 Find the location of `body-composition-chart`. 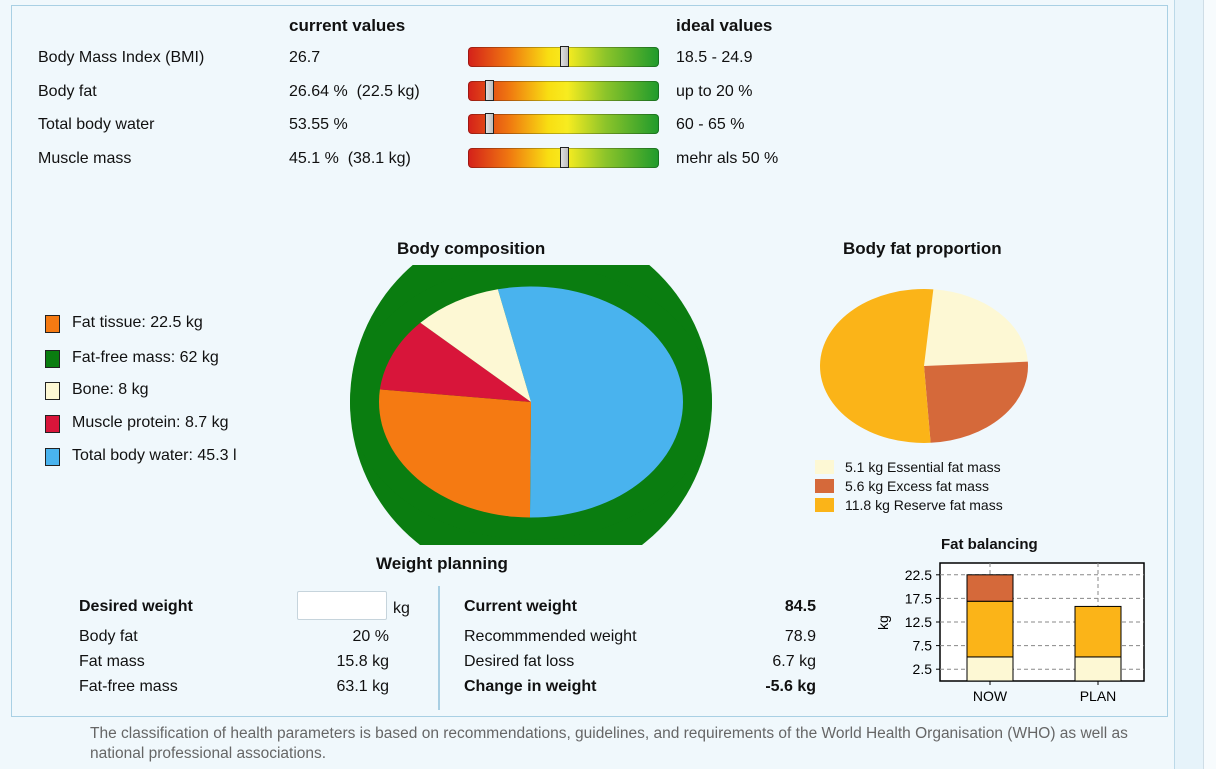

body-composition-chart is located at coordinates (531, 405).